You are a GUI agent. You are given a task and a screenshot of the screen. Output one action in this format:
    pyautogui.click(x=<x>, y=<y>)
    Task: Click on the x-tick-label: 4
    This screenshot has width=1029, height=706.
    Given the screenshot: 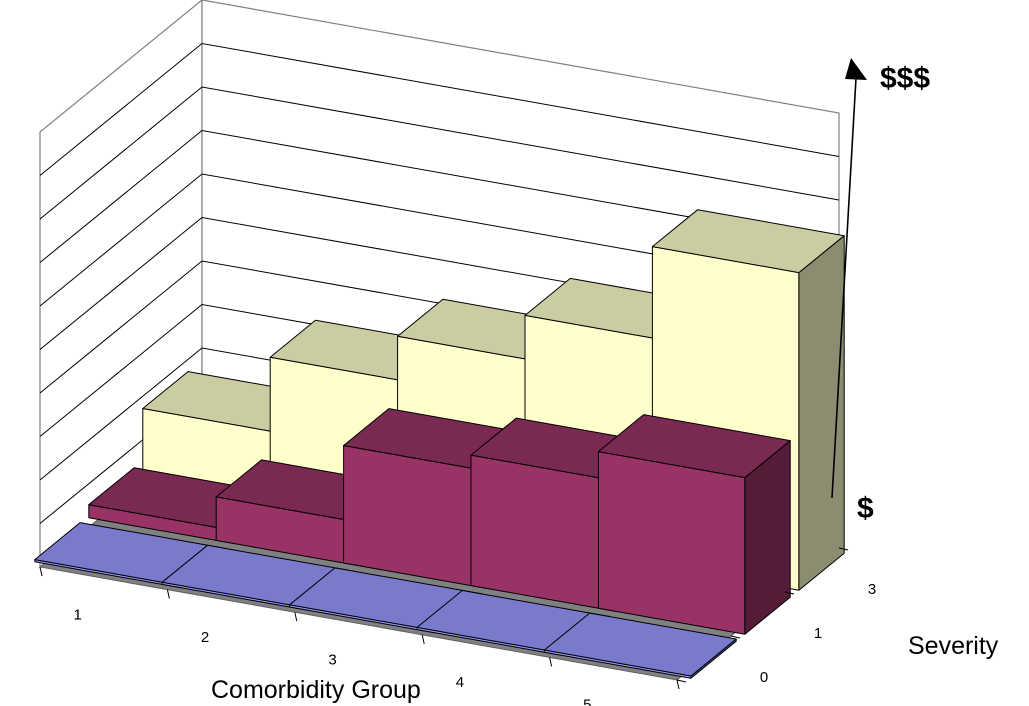 What is the action you would take?
    pyautogui.click(x=460, y=682)
    